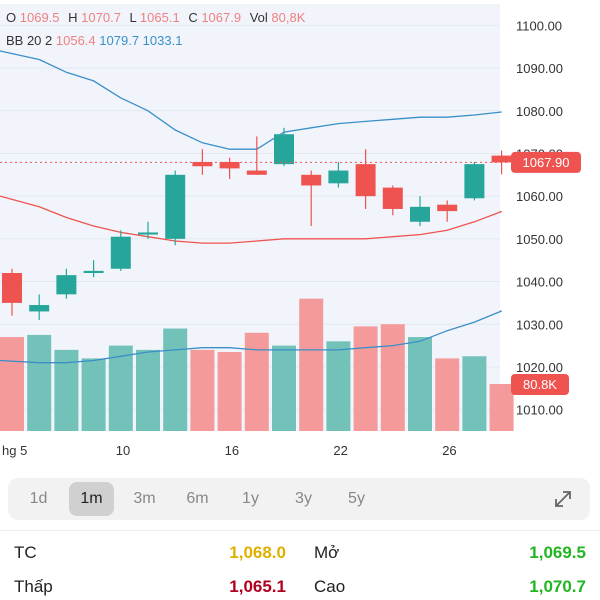  What do you see at coordinates (300, 530) in the screenshot?
I see `divider` at bounding box center [300, 530].